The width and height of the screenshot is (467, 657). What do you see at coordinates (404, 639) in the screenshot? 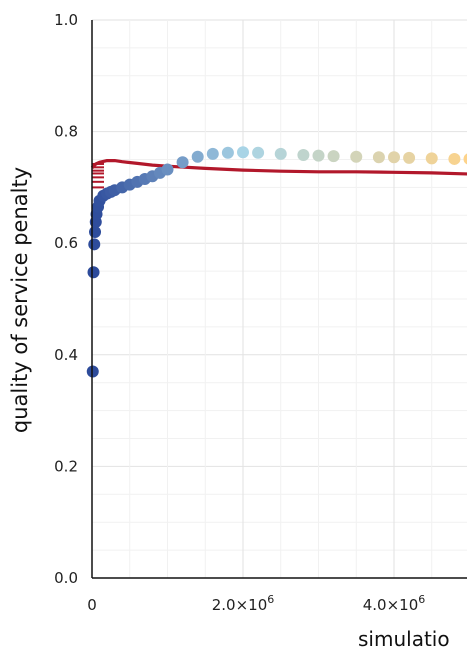
I see `x-axis-label: simulatio` at bounding box center [404, 639].